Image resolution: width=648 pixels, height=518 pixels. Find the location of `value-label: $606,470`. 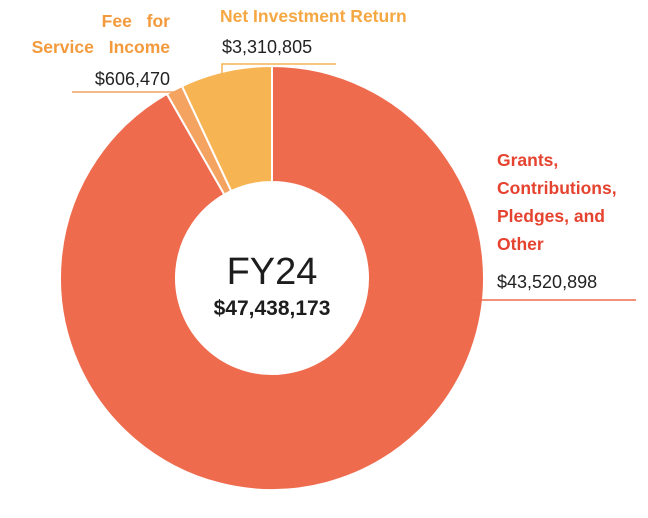

value-label: $606,470 is located at coordinates (132, 79).